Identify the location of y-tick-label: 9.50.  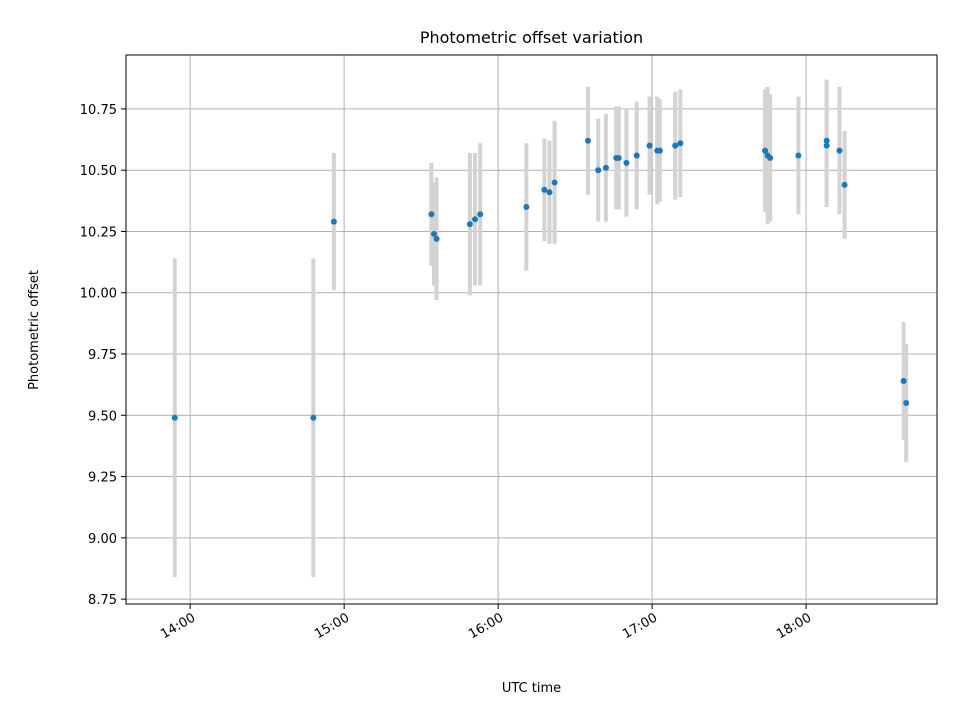
(102, 416).